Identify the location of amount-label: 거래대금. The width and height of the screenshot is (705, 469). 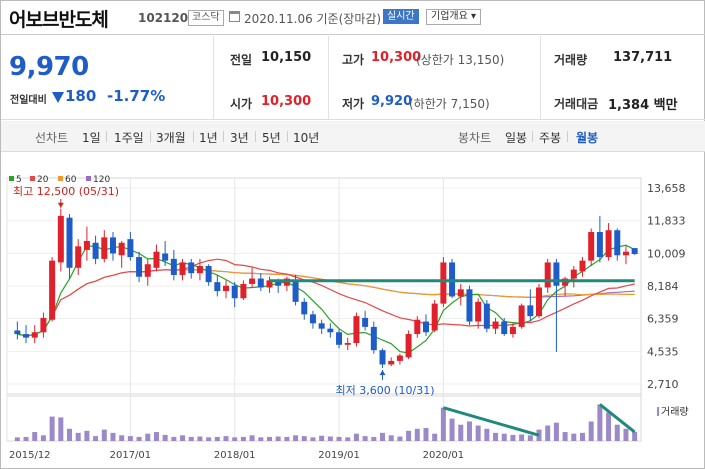
(576, 104).